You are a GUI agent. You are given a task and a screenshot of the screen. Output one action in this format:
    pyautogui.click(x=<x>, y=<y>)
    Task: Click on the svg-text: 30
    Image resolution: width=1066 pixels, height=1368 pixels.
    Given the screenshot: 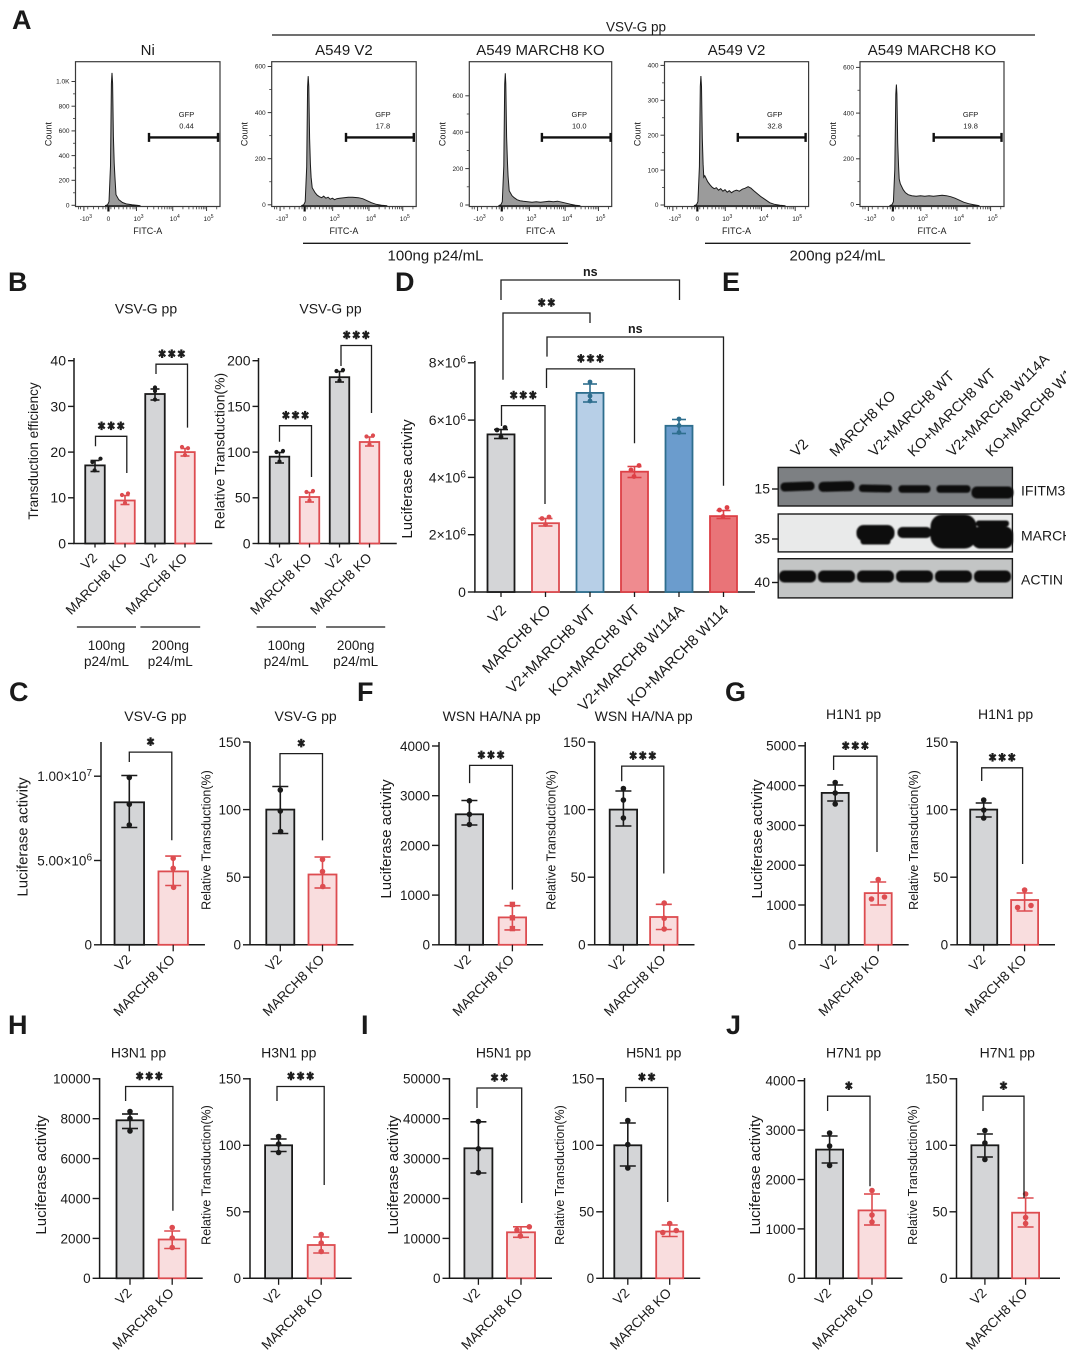 What is the action you would take?
    pyautogui.click(x=58, y=406)
    